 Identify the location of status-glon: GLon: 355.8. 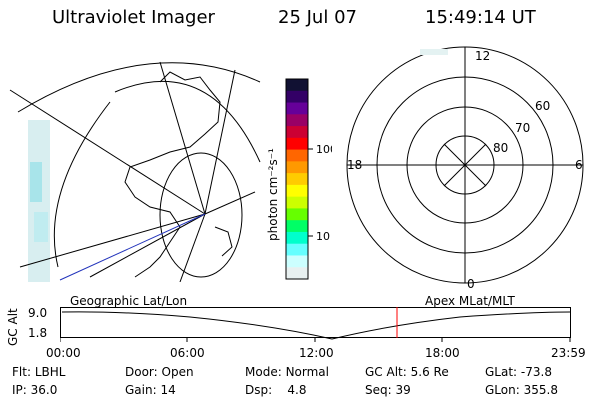
(521, 390).